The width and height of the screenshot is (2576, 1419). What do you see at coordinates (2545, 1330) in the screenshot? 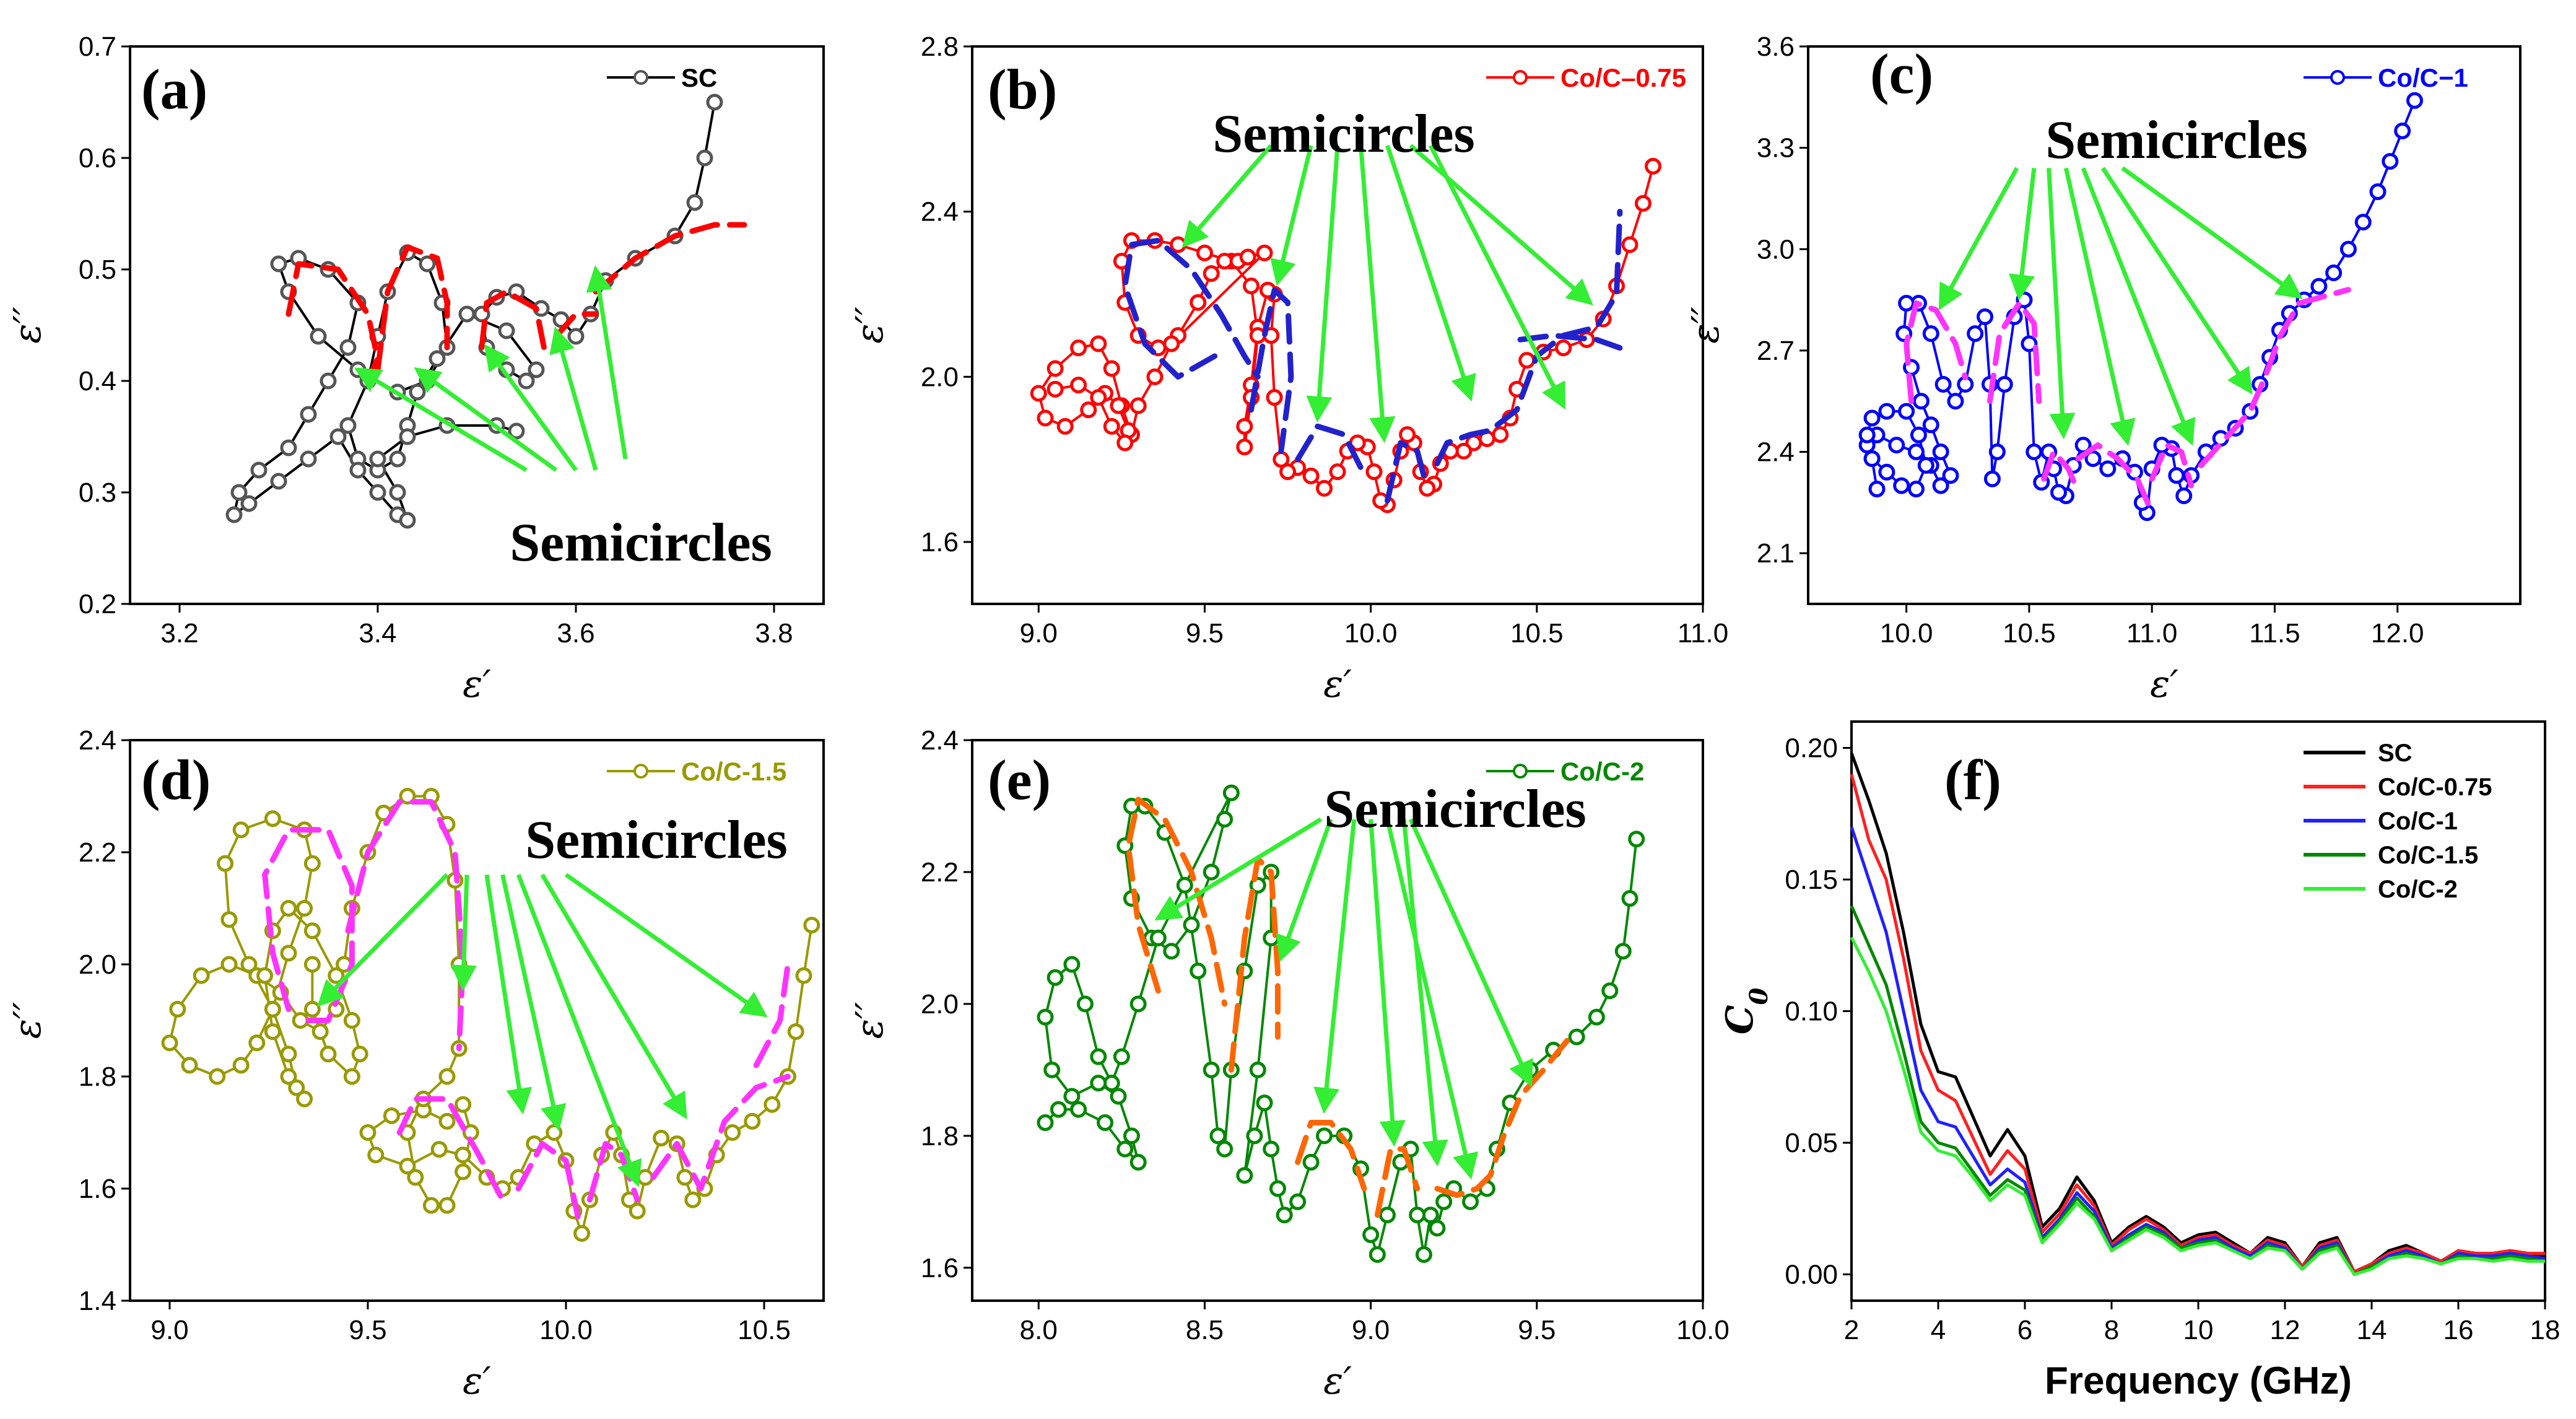
I see `x-tick-label: 18` at bounding box center [2545, 1330].